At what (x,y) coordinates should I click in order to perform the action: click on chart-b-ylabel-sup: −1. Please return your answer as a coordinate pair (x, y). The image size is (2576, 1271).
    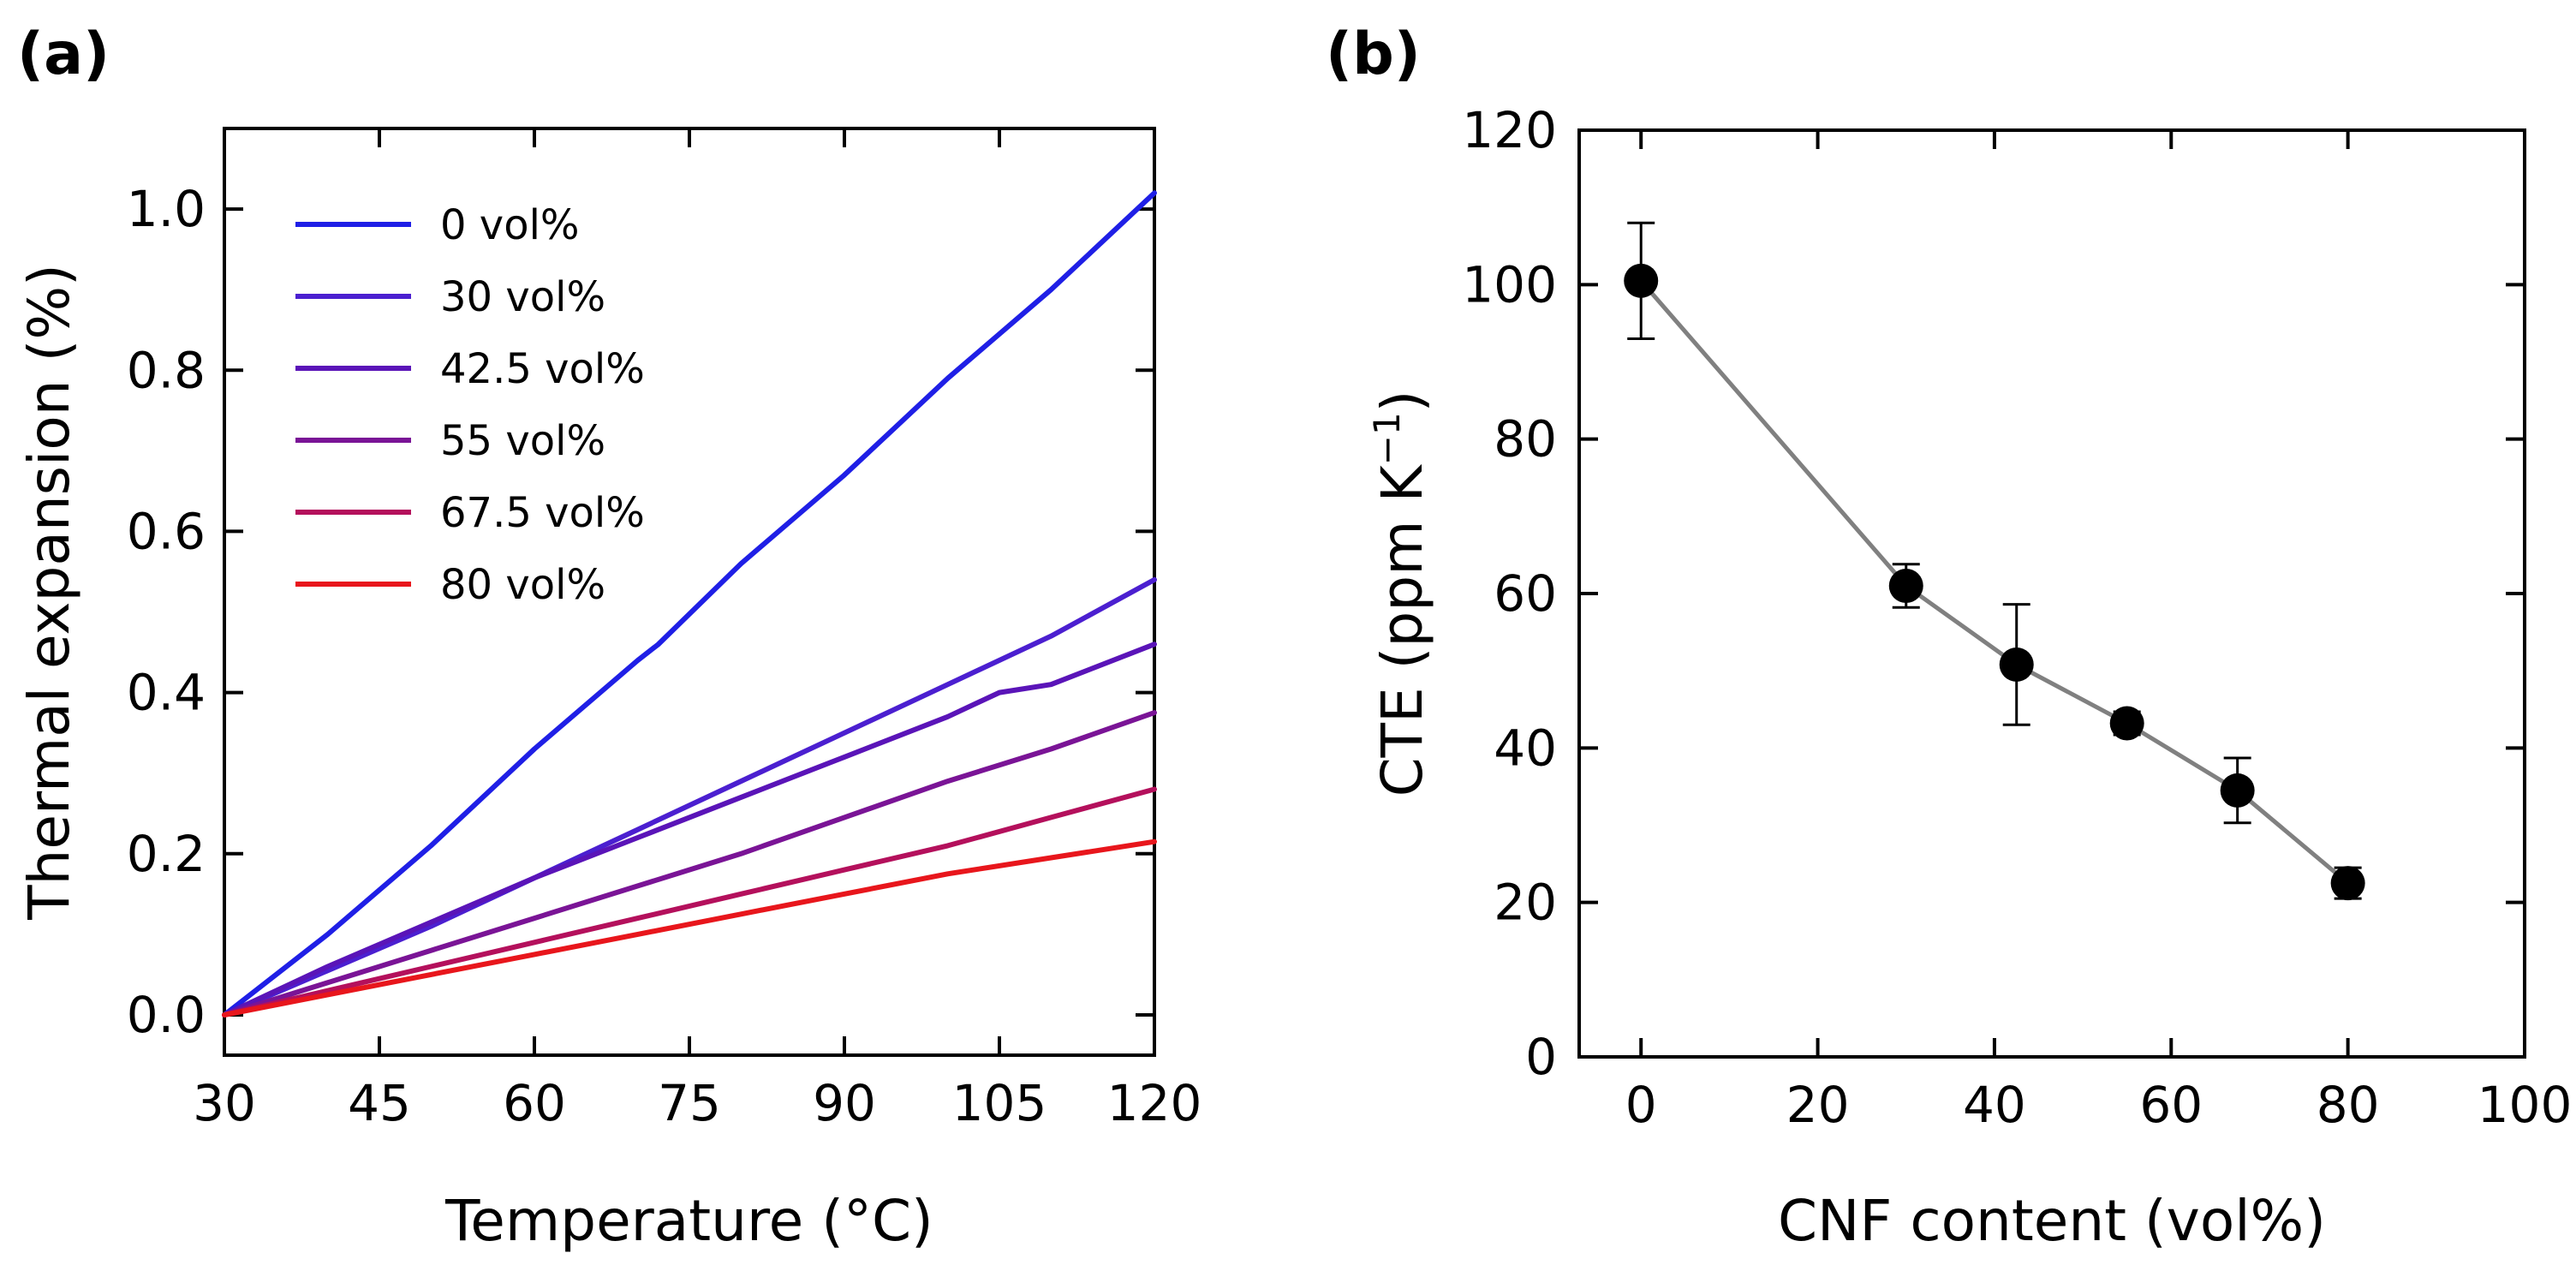
    Looking at the image, I should click on (1387, 438).